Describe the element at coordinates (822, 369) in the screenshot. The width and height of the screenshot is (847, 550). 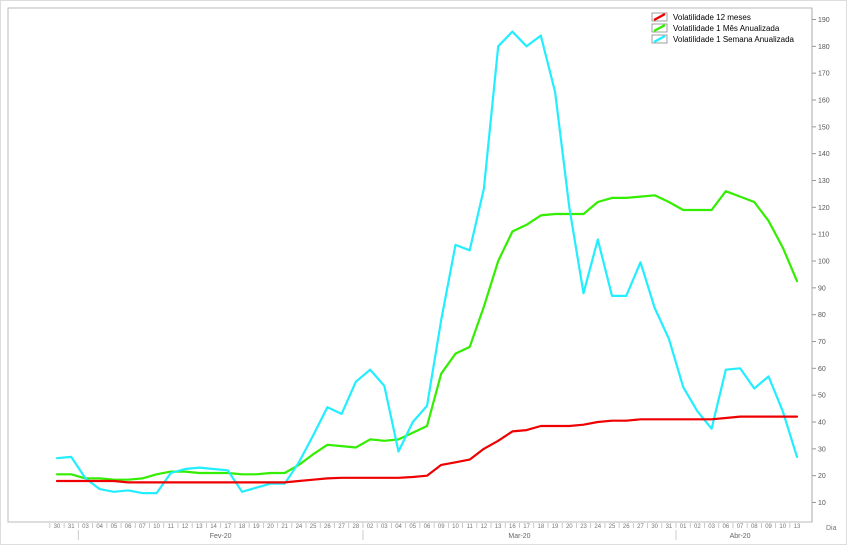
I see `y-tick-label: 60` at that location.